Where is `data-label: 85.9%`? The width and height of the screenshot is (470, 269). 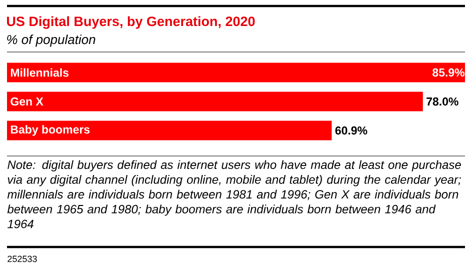
data-label: 85.9% is located at coordinates (448, 72).